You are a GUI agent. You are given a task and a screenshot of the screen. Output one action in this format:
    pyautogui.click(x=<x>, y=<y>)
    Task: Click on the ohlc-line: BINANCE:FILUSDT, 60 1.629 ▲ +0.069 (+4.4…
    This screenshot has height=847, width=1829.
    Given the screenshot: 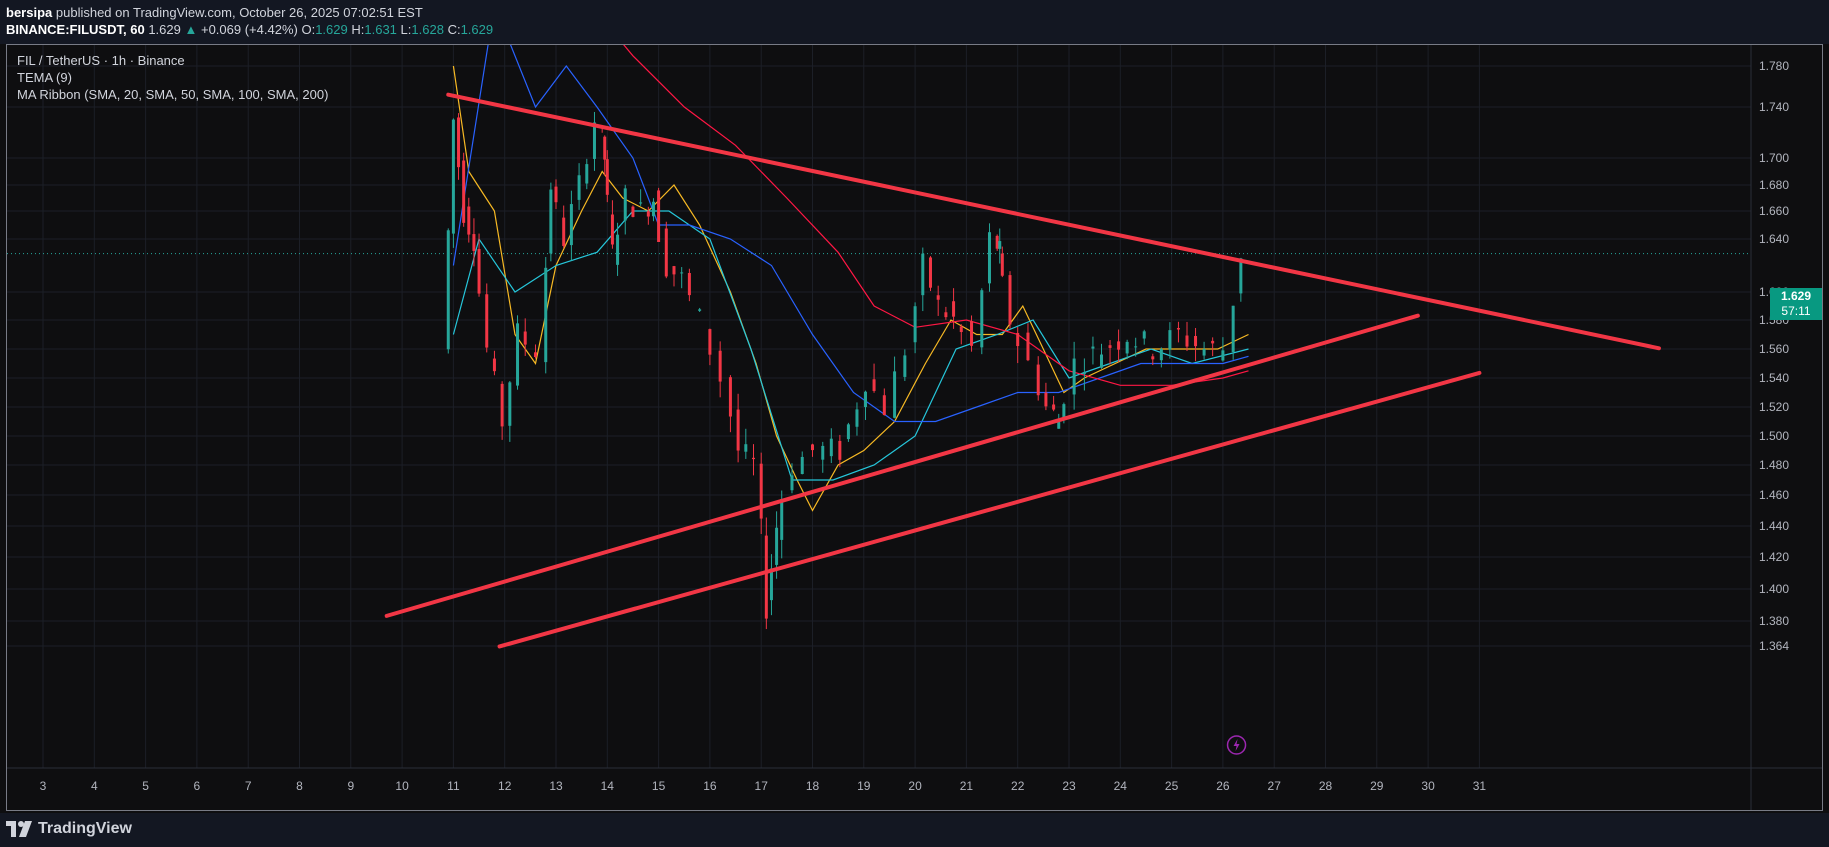 What is the action you would take?
    pyautogui.click(x=249, y=29)
    